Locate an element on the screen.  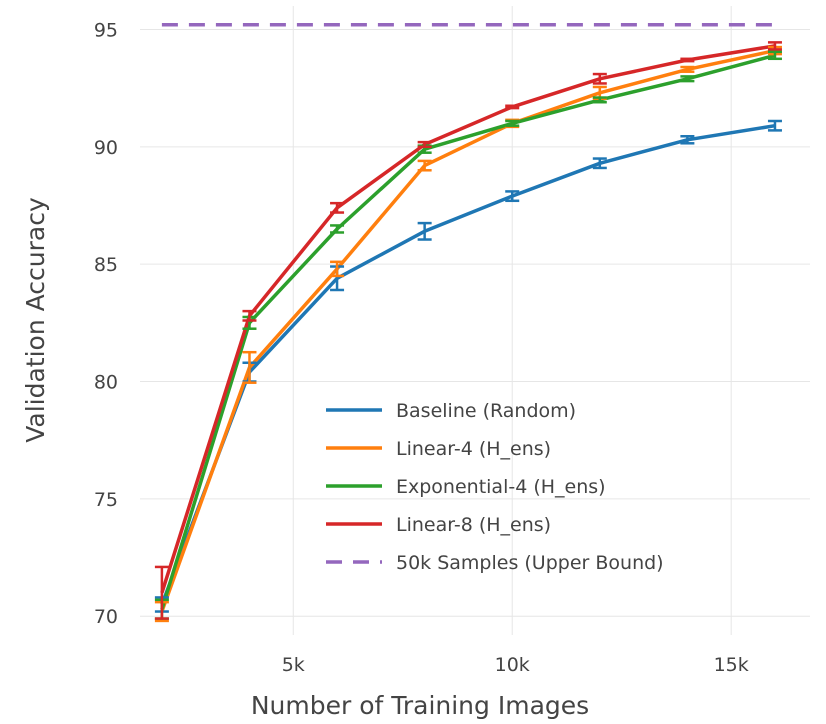
legend-item: Baseline (Random) is located at coordinates (451, 411).